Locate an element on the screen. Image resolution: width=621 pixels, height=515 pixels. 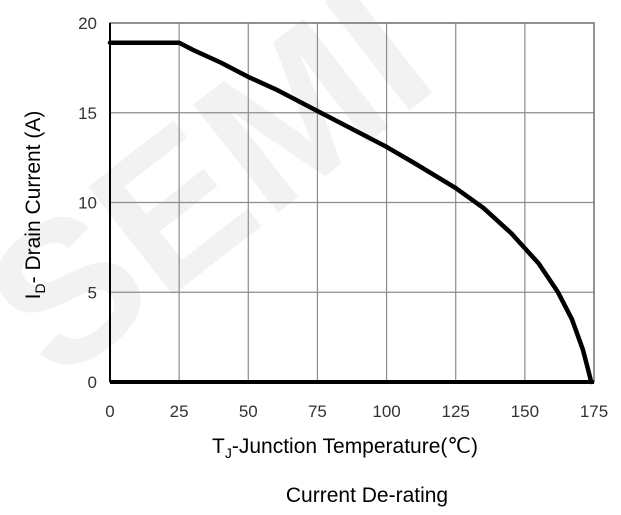
y-axis-label-subscript: D is located at coordinates (40, 288).